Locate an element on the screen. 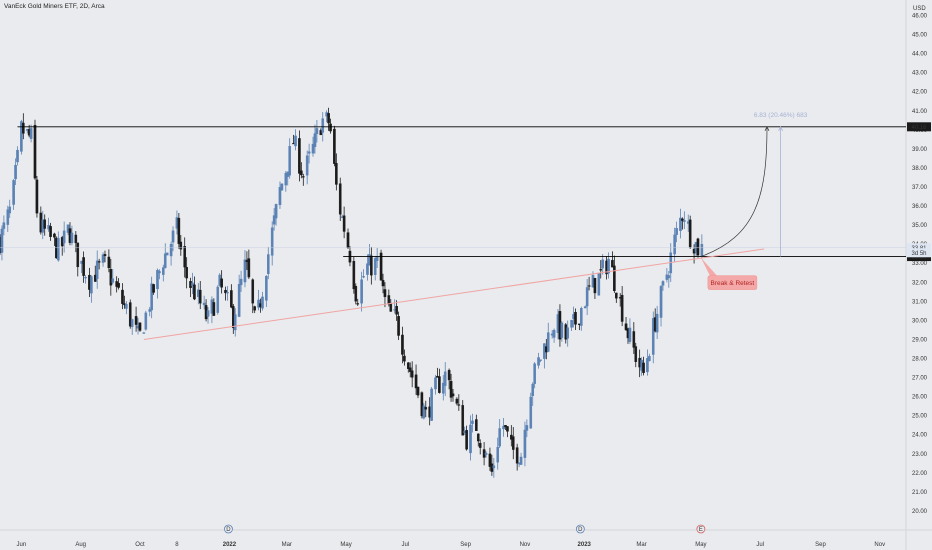 This screenshot has height=550, width=932. event-symbol: D is located at coordinates (228, 530).